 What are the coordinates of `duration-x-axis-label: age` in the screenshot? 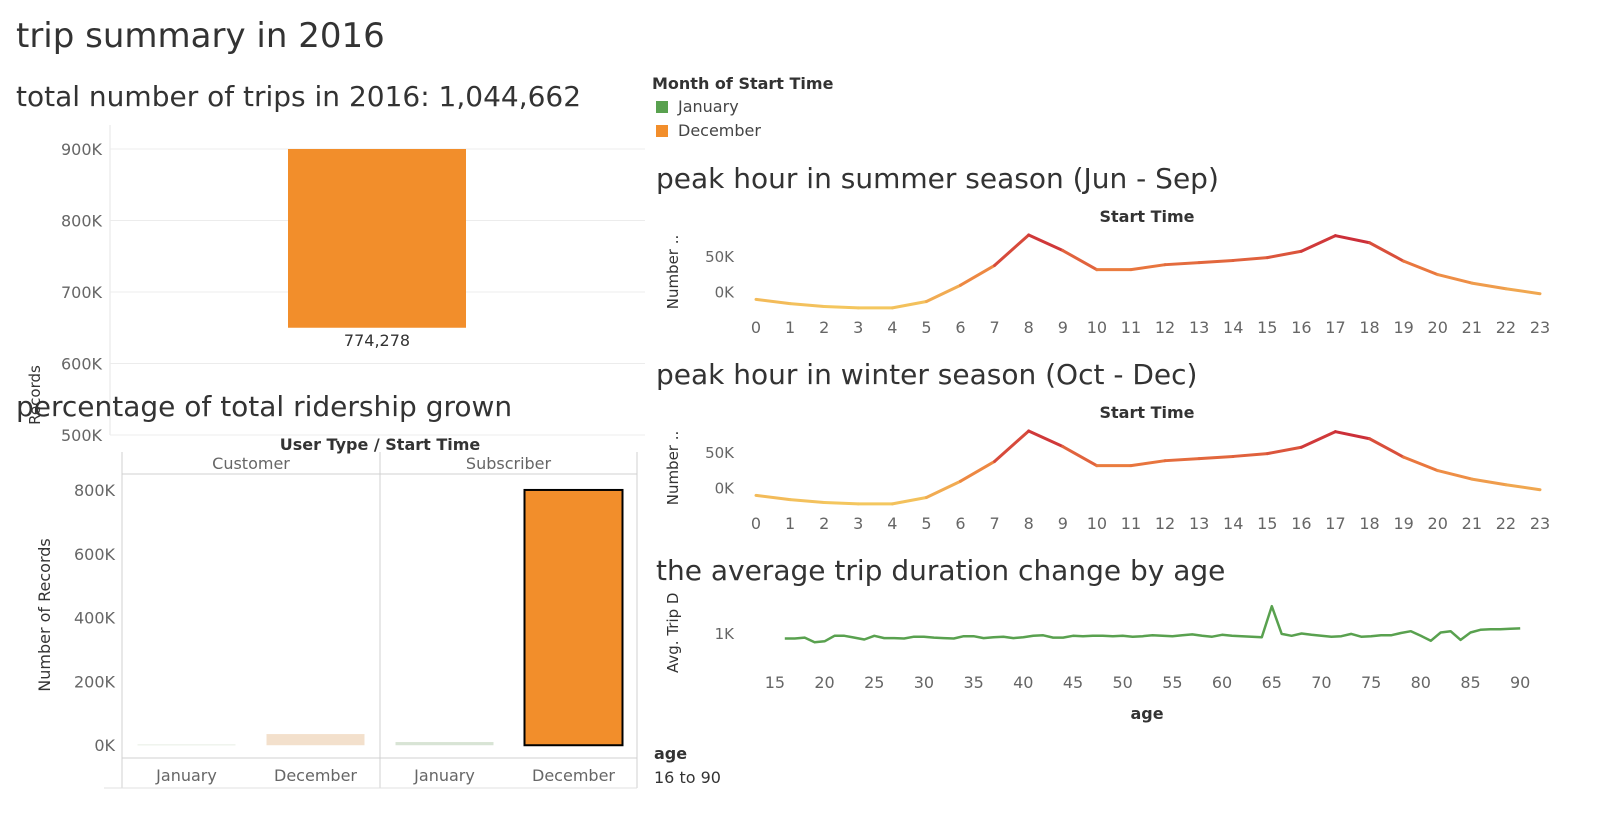 It's located at (1146, 713).